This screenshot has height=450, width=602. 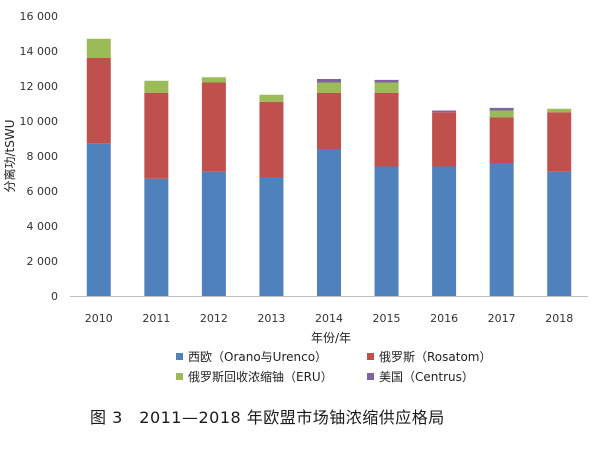 What do you see at coordinates (502, 318) in the screenshot?
I see `x-tick-label: 2017` at bounding box center [502, 318].